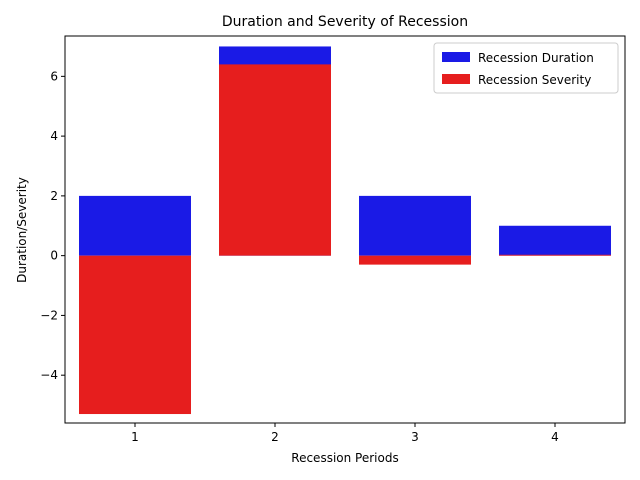 This screenshot has width=640, height=480. What do you see at coordinates (54, 136) in the screenshot?
I see `y-tick-label: 4` at bounding box center [54, 136].